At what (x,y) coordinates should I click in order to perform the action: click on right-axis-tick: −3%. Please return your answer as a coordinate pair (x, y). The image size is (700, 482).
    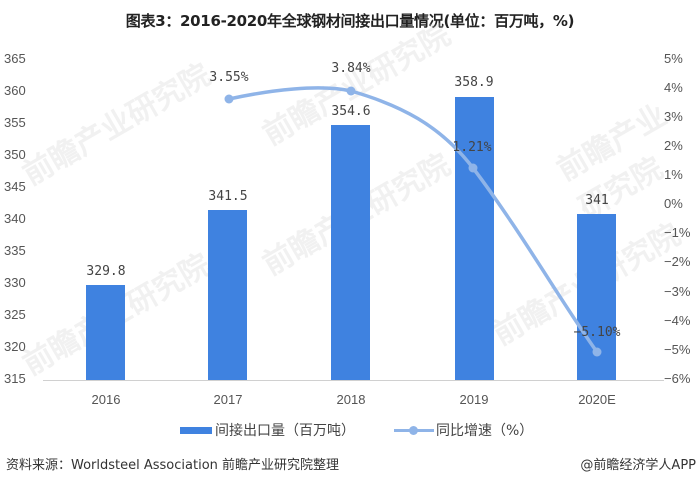
    Looking at the image, I should click on (677, 291).